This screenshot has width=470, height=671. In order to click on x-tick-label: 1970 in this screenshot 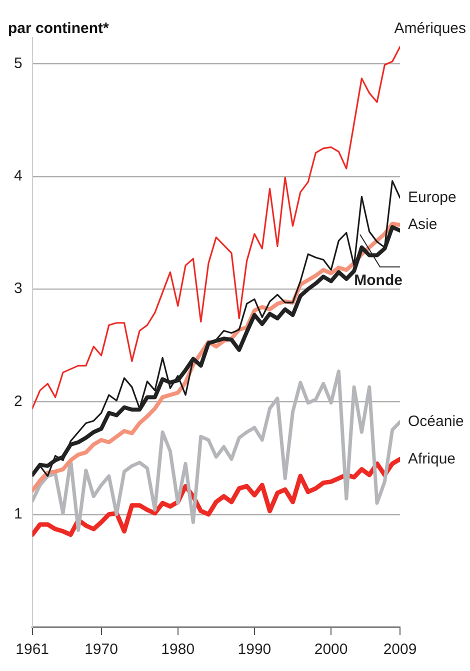, I will do `click(101, 649)`.